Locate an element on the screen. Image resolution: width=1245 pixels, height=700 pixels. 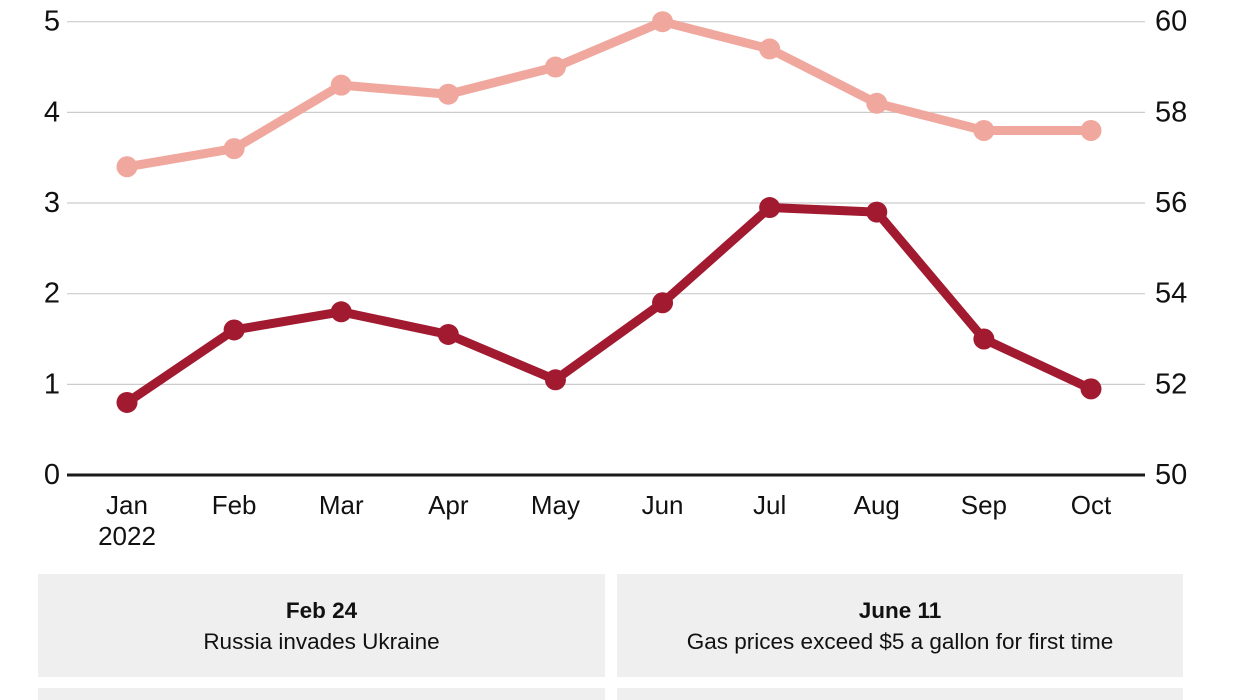
annotation-text: Russia invades Ukraine is located at coordinates (321, 641).